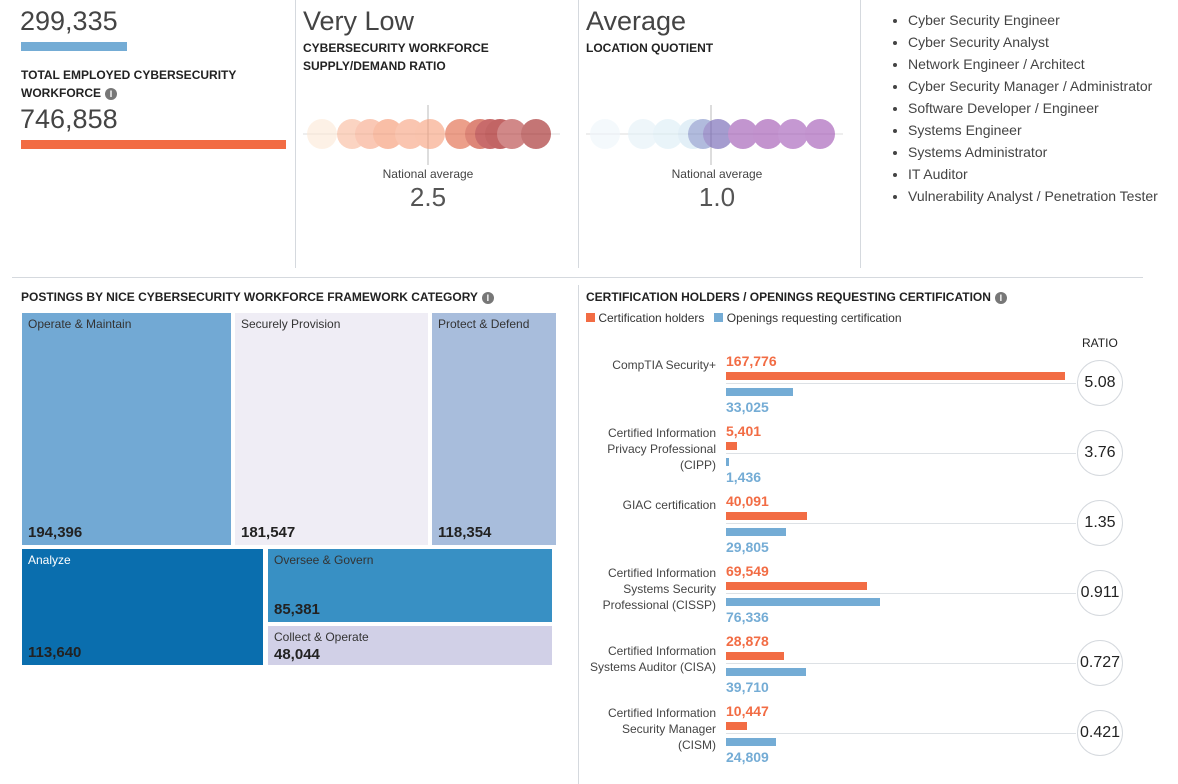 This screenshot has height=784, width=1178. Describe the element at coordinates (719, 317) in the screenshot. I see `legend-openings-swatch` at that location.